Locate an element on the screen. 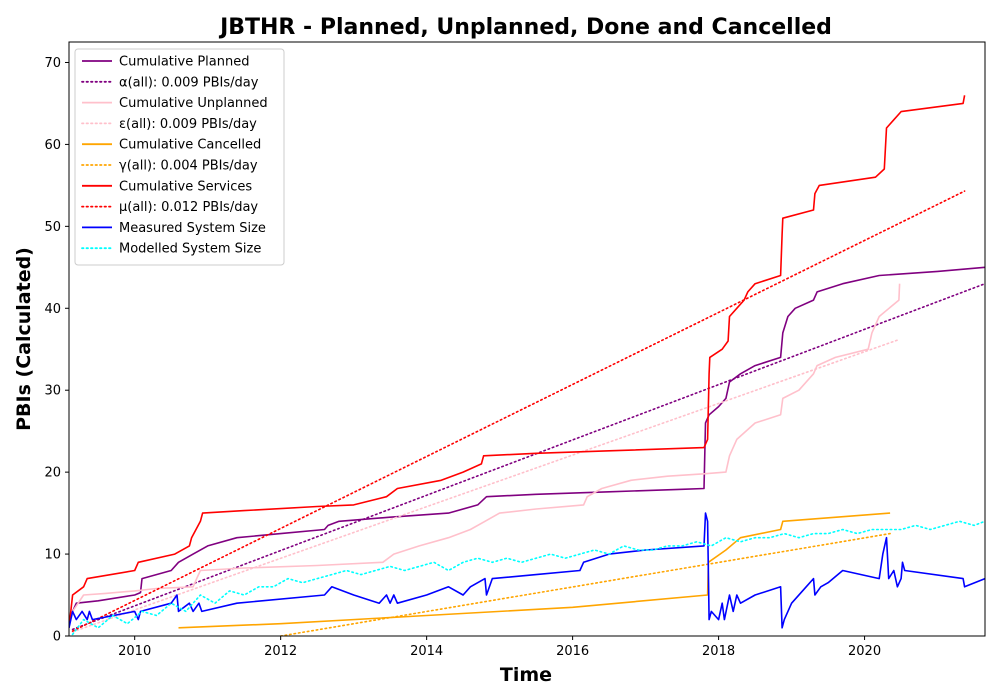  series-line-cumulative-cancelled is located at coordinates (534, 570).